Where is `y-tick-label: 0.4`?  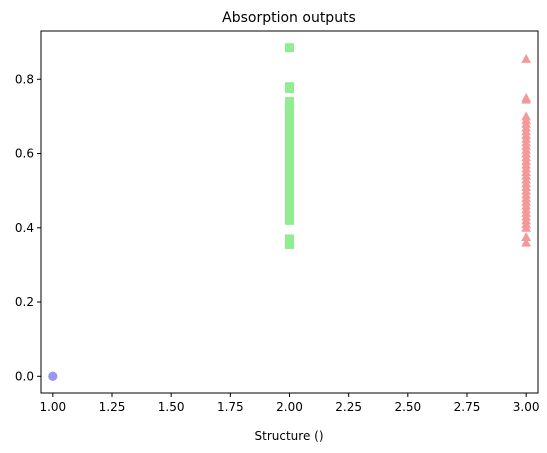
y-tick-label: 0.4 is located at coordinates (24, 228).